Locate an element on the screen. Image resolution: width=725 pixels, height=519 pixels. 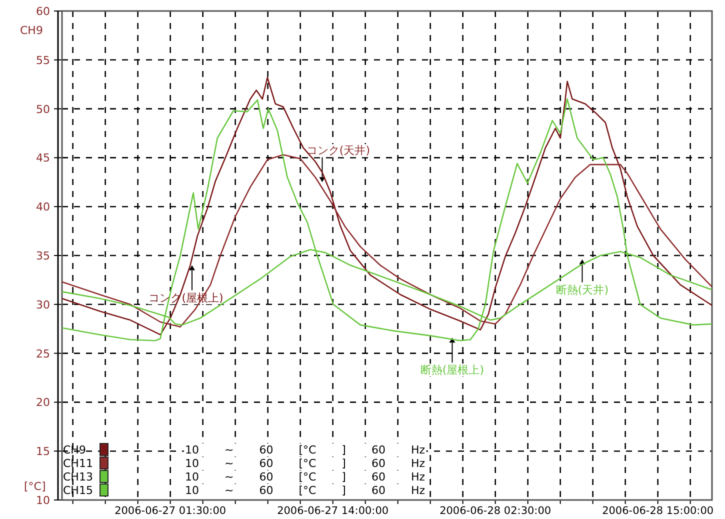
y-tick-label: 55 is located at coordinates (43, 60).